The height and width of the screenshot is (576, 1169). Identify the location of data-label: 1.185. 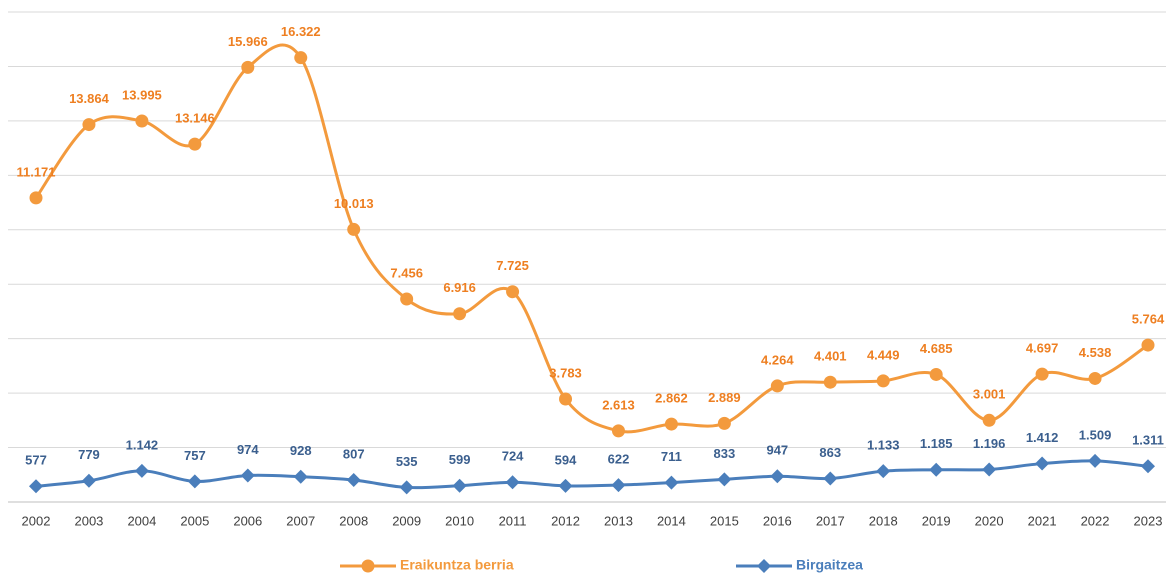
(936, 443).